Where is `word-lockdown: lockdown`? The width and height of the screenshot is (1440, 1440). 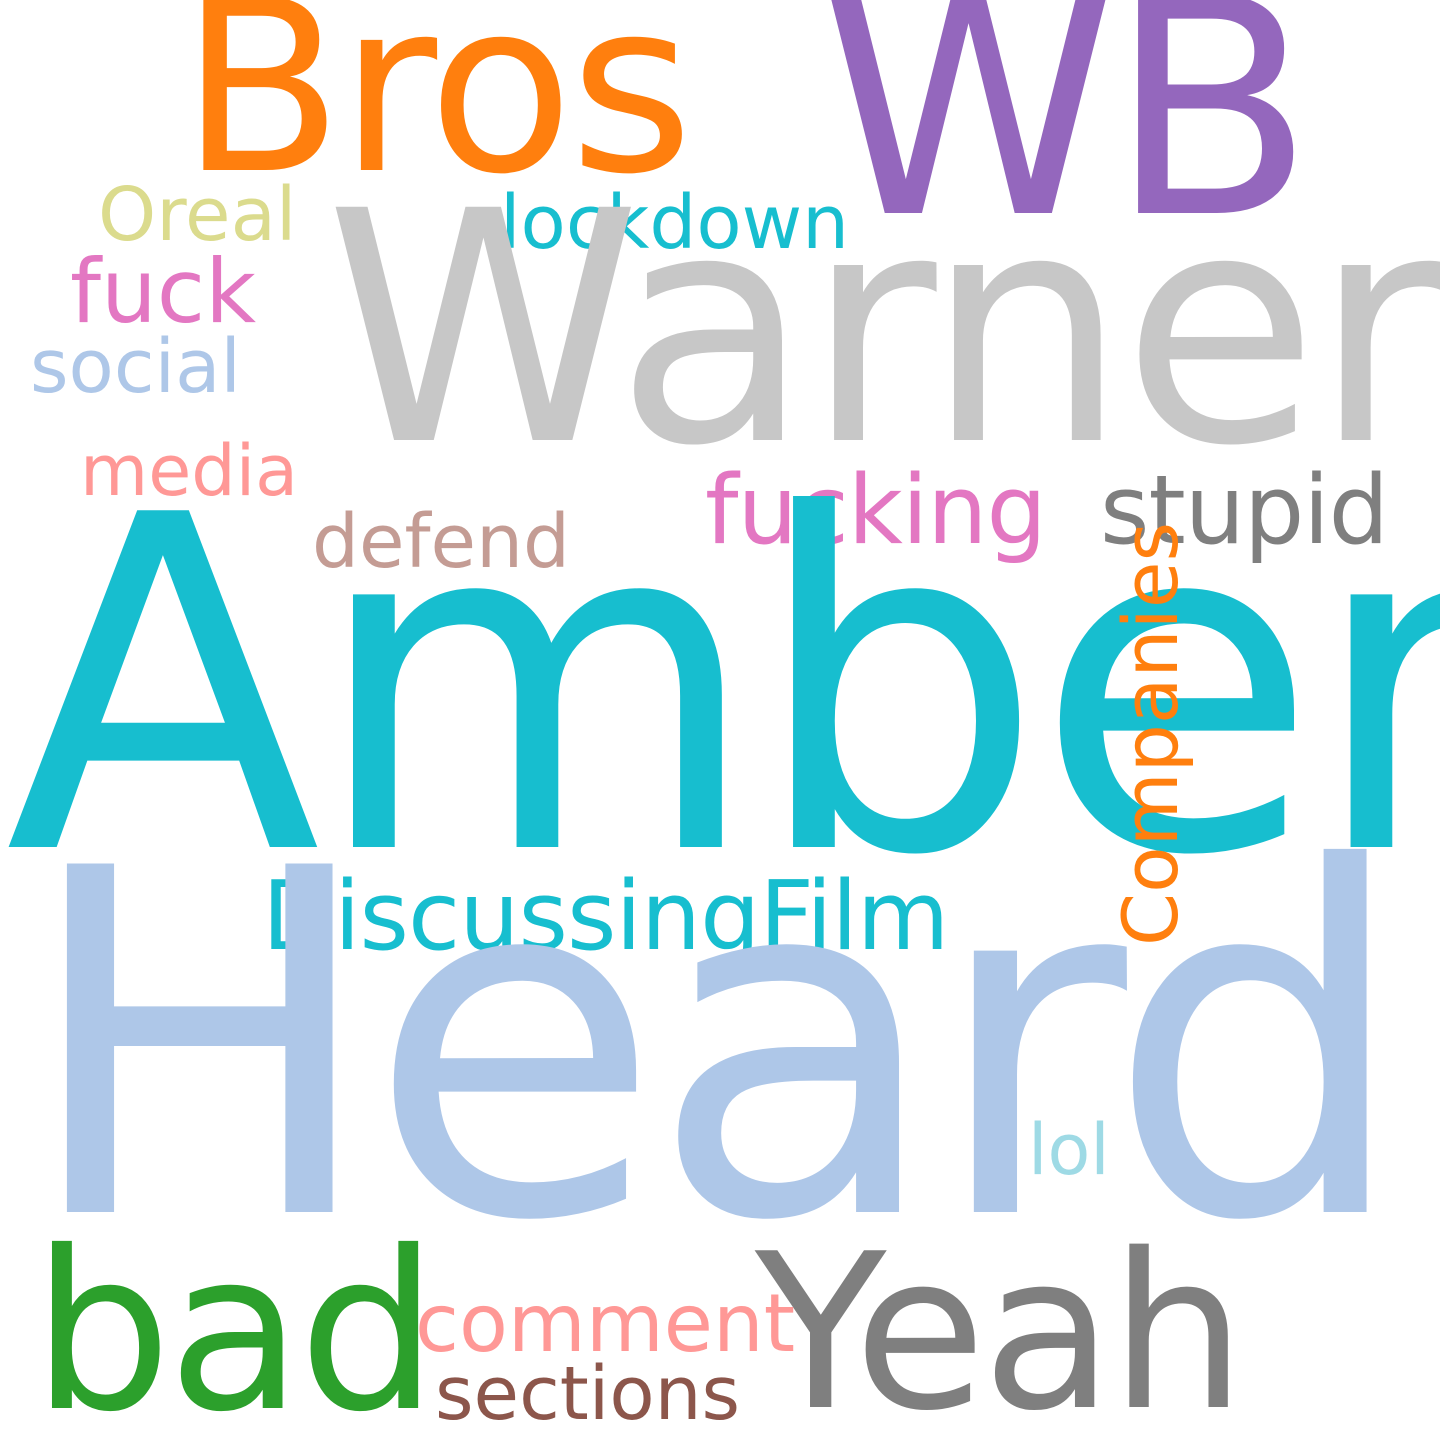
word-lockdown: lockdown is located at coordinates (675, 223).